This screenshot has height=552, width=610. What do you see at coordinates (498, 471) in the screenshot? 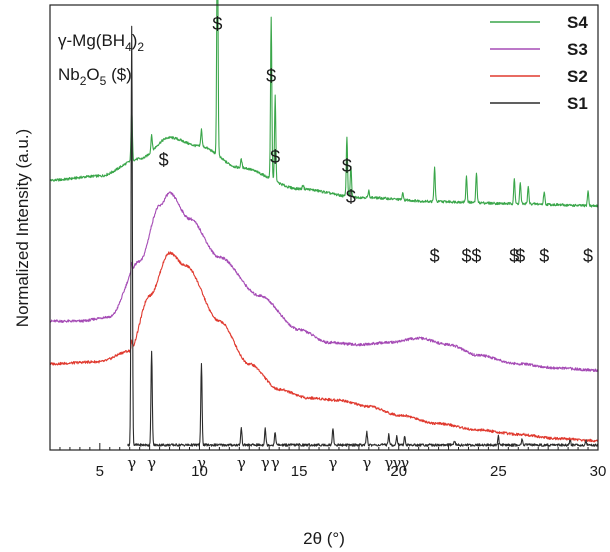
I see `x-tick-label: 25` at bounding box center [498, 471].